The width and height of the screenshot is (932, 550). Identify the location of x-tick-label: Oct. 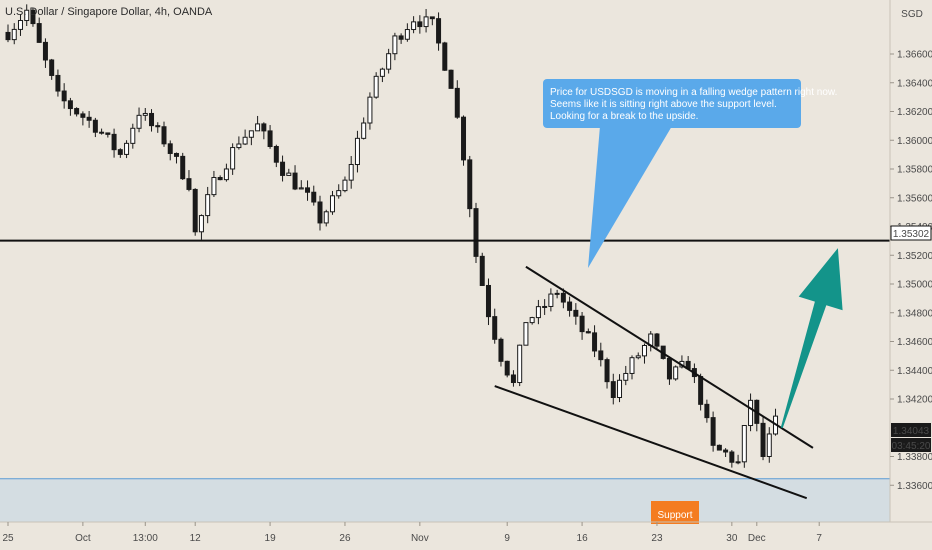
(83, 538).